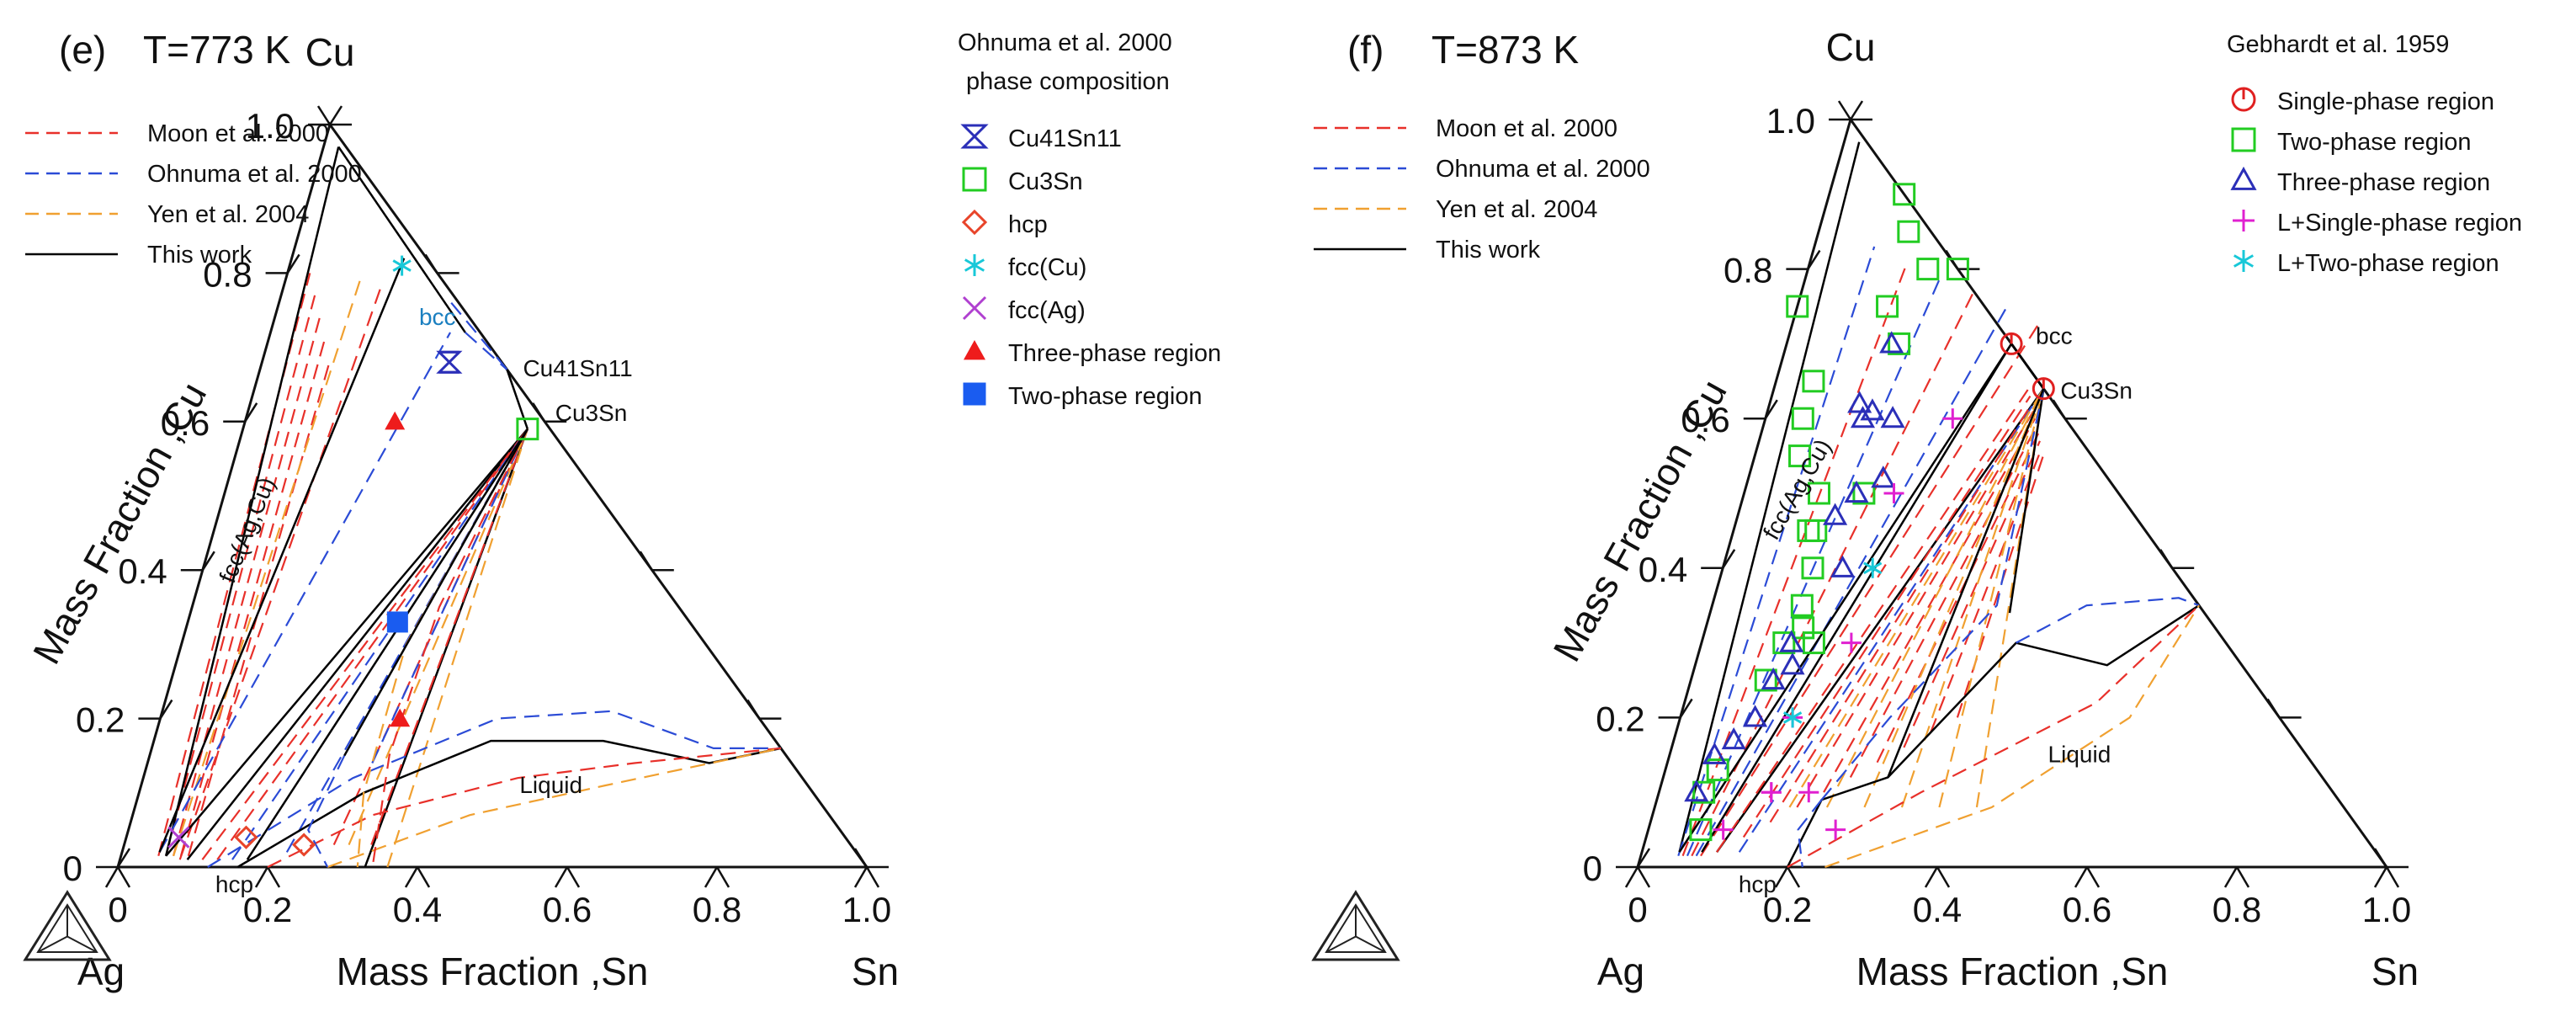 The width and height of the screenshot is (2576, 1027). I want to click on legend-marker-label: fcc(Cu), so click(1047, 267).